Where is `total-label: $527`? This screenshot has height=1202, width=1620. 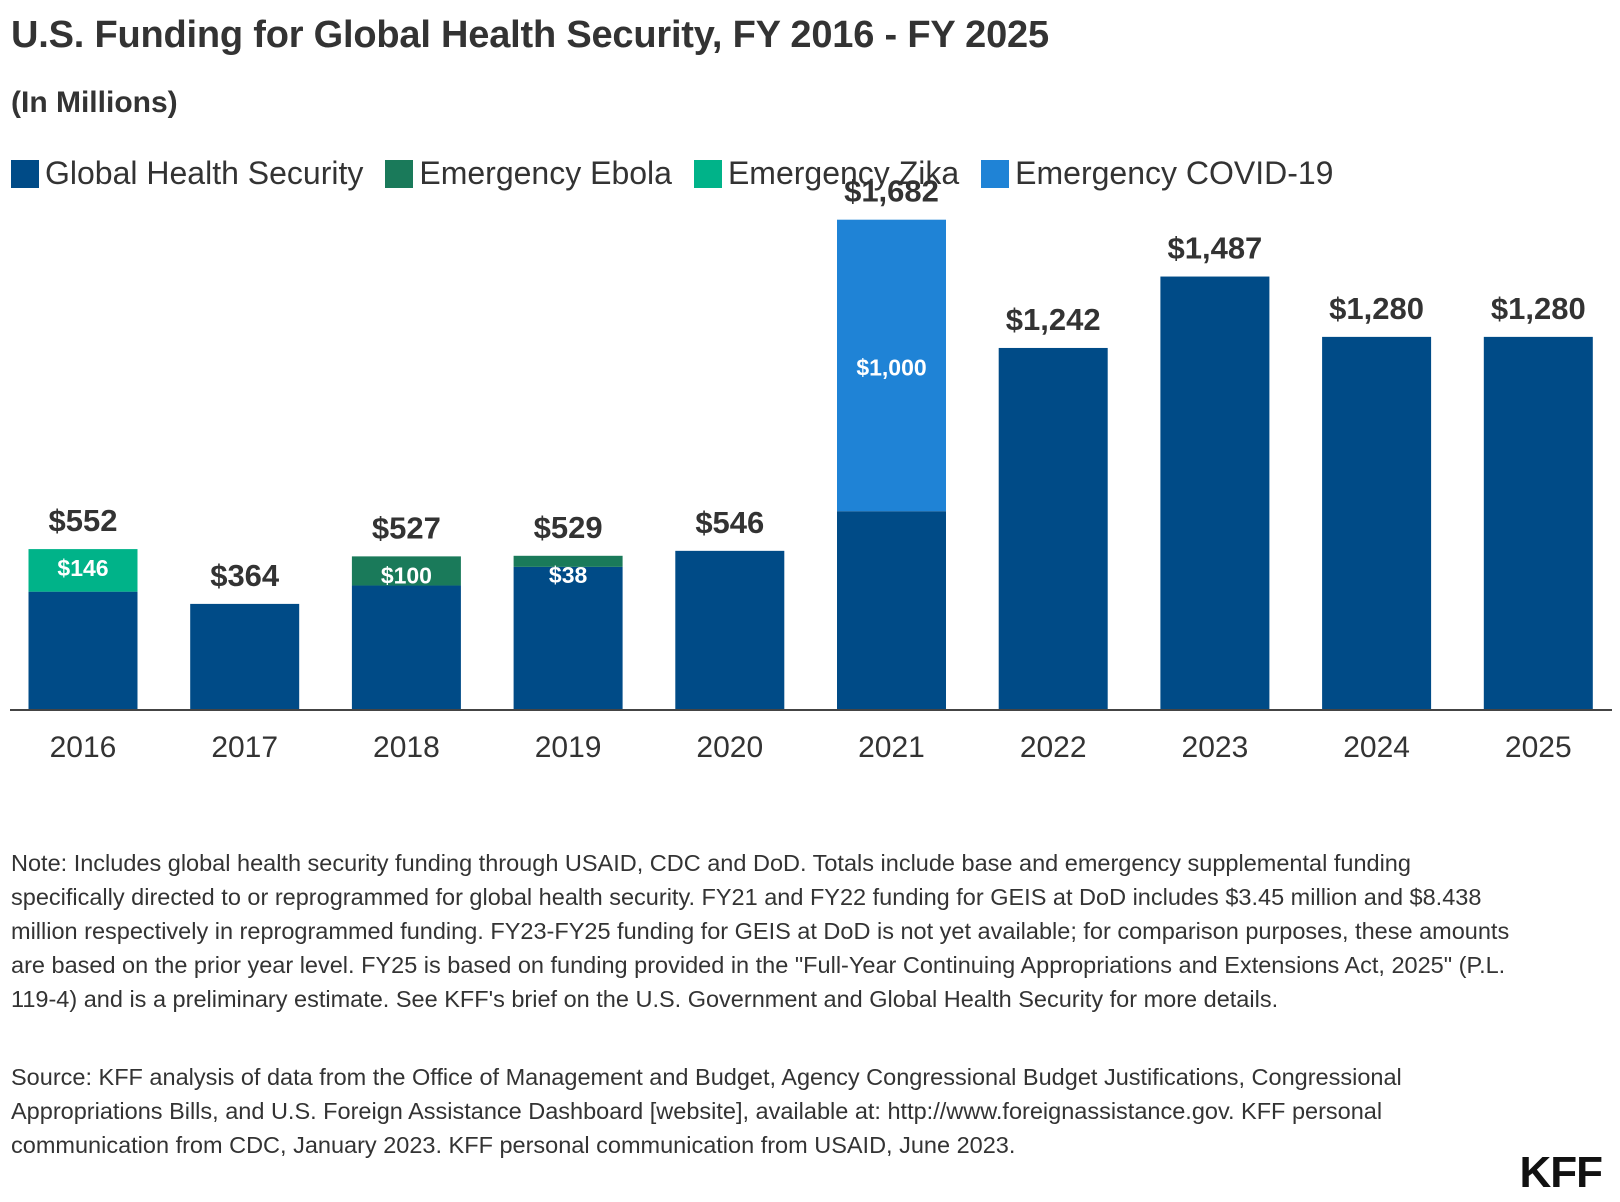
total-label: $527 is located at coordinates (406, 527).